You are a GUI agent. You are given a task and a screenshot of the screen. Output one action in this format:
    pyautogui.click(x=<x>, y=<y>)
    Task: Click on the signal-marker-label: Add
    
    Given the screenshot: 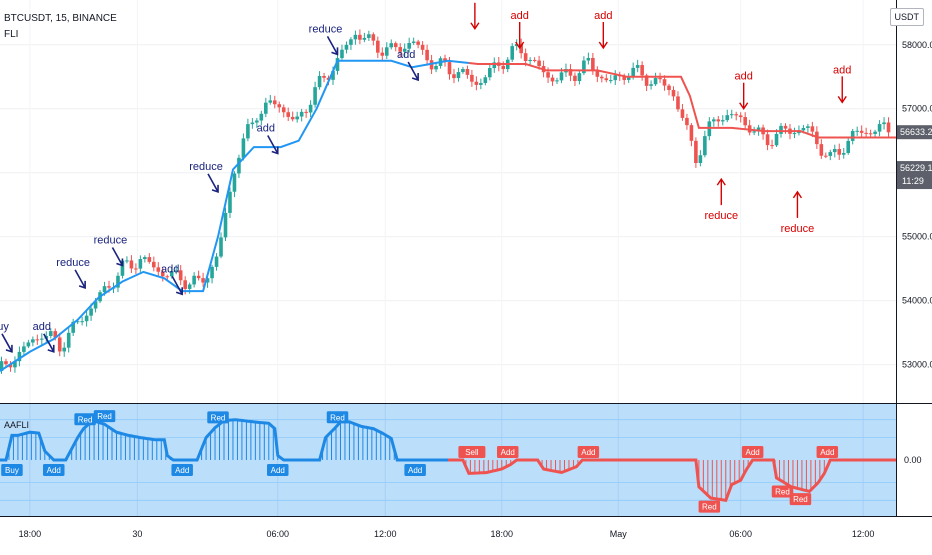 What is the action you would take?
    pyautogui.click(x=508, y=452)
    